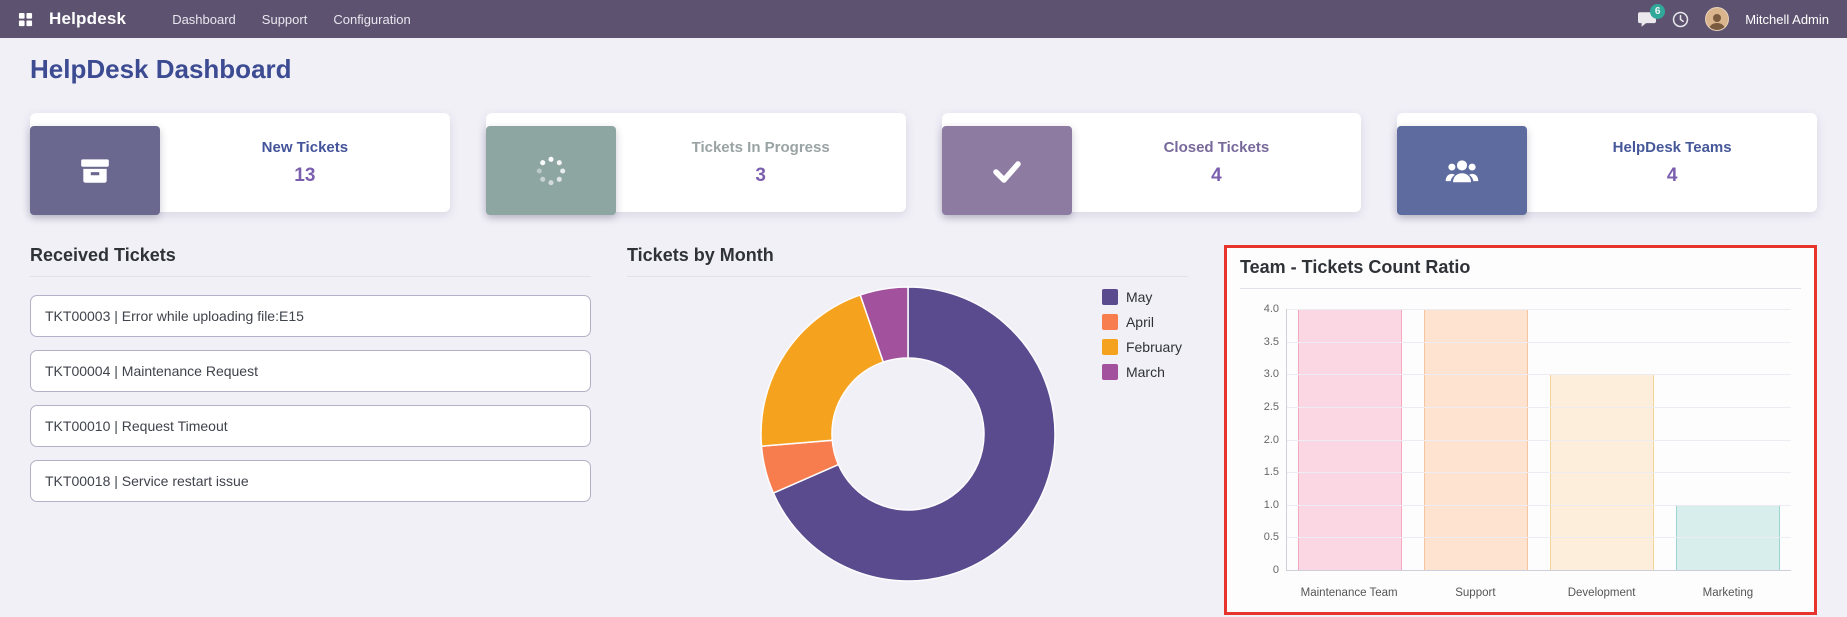 This screenshot has height=617, width=1847. Describe the element at coordinates (1271, 504) in the screenshot. I see `y-axis-tick-label: 1.0` at that location.